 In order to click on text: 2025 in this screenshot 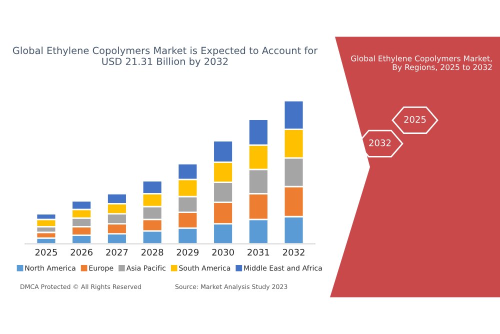, I will do `click(415, 119)`.